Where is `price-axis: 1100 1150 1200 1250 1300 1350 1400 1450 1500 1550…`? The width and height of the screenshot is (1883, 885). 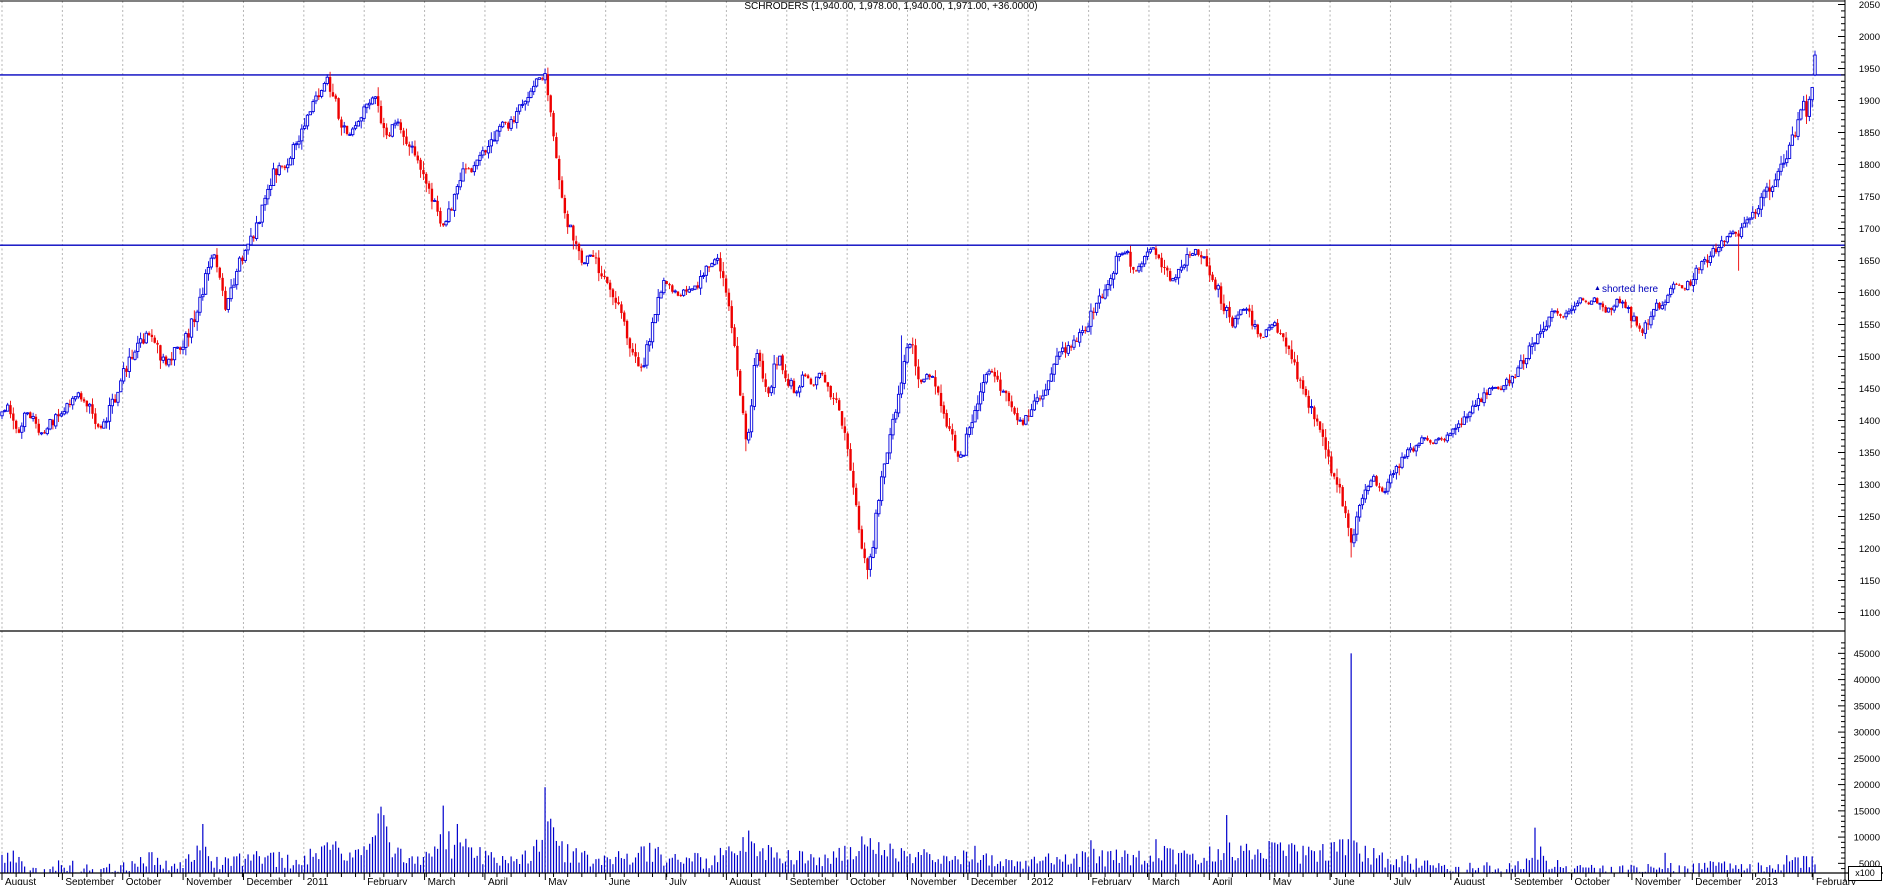 price-axis: 1100 1150 1200 1250 1300 1350 1400 1450 1500 1550… is located at coordinates (1859, 310).